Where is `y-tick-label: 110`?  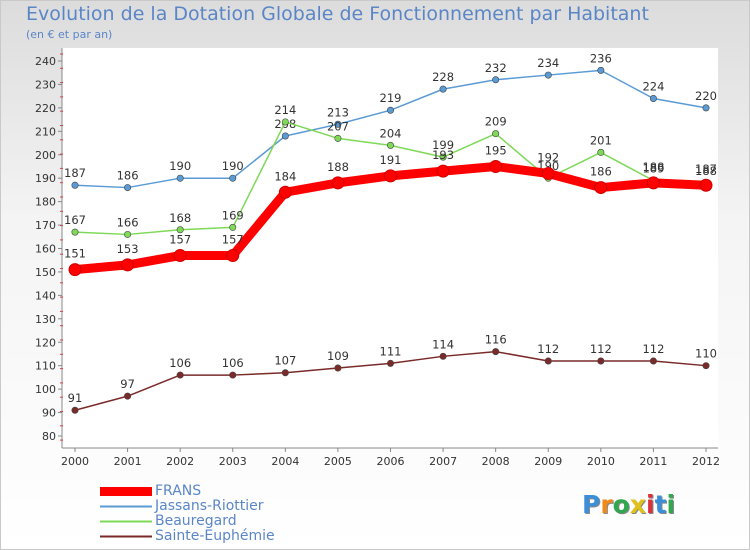 y-tick-label: 110 is located at coordinates (45, 366).